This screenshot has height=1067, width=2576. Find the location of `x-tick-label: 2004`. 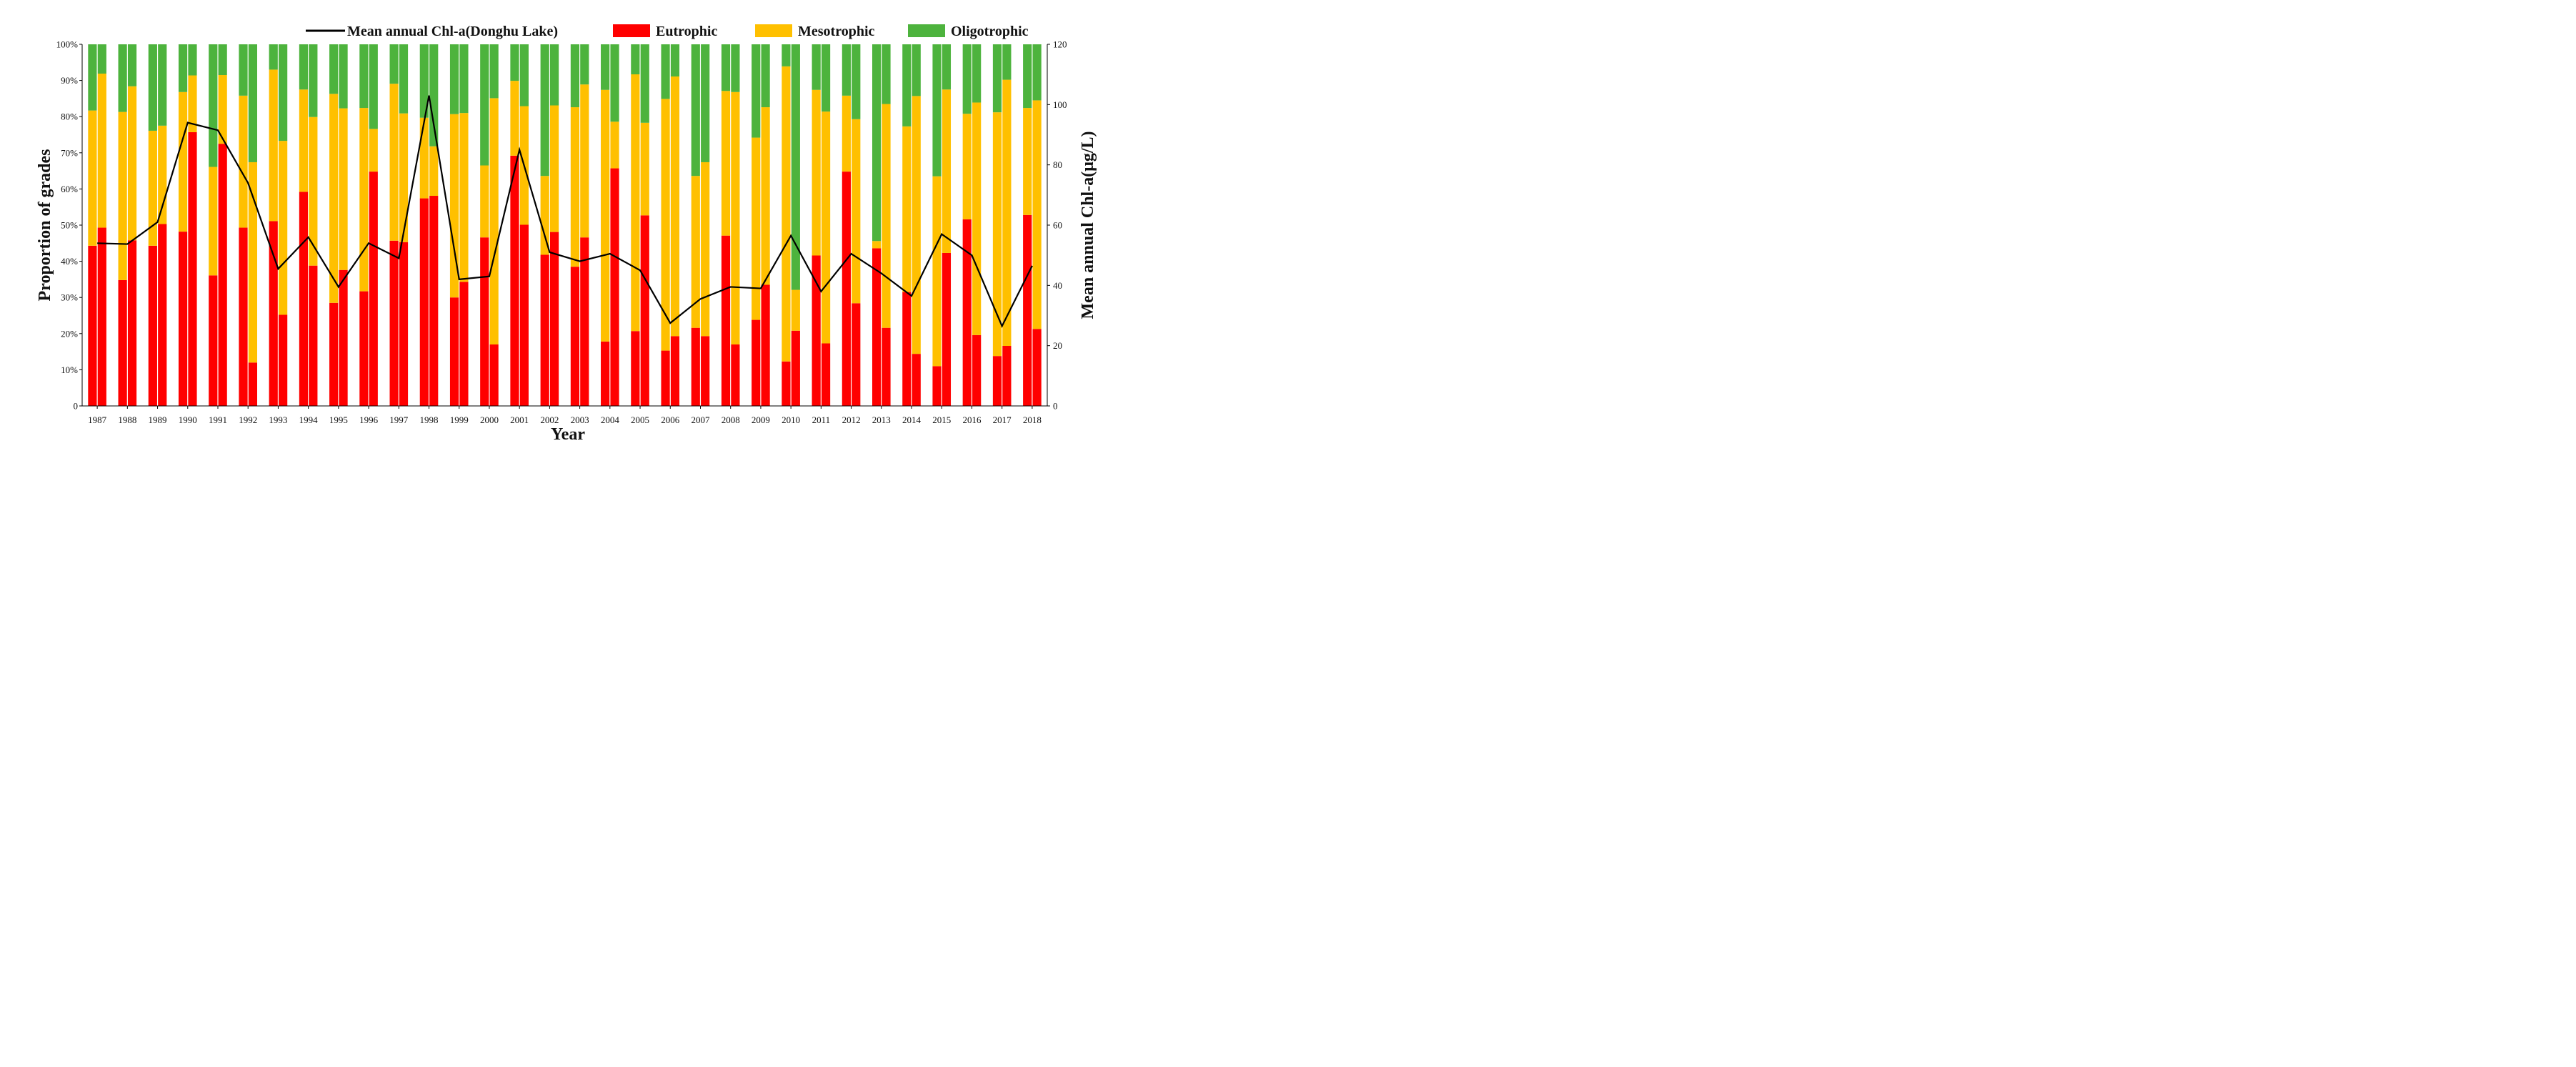

x-tick-label: 2004 is located at coordinates (610, 420).